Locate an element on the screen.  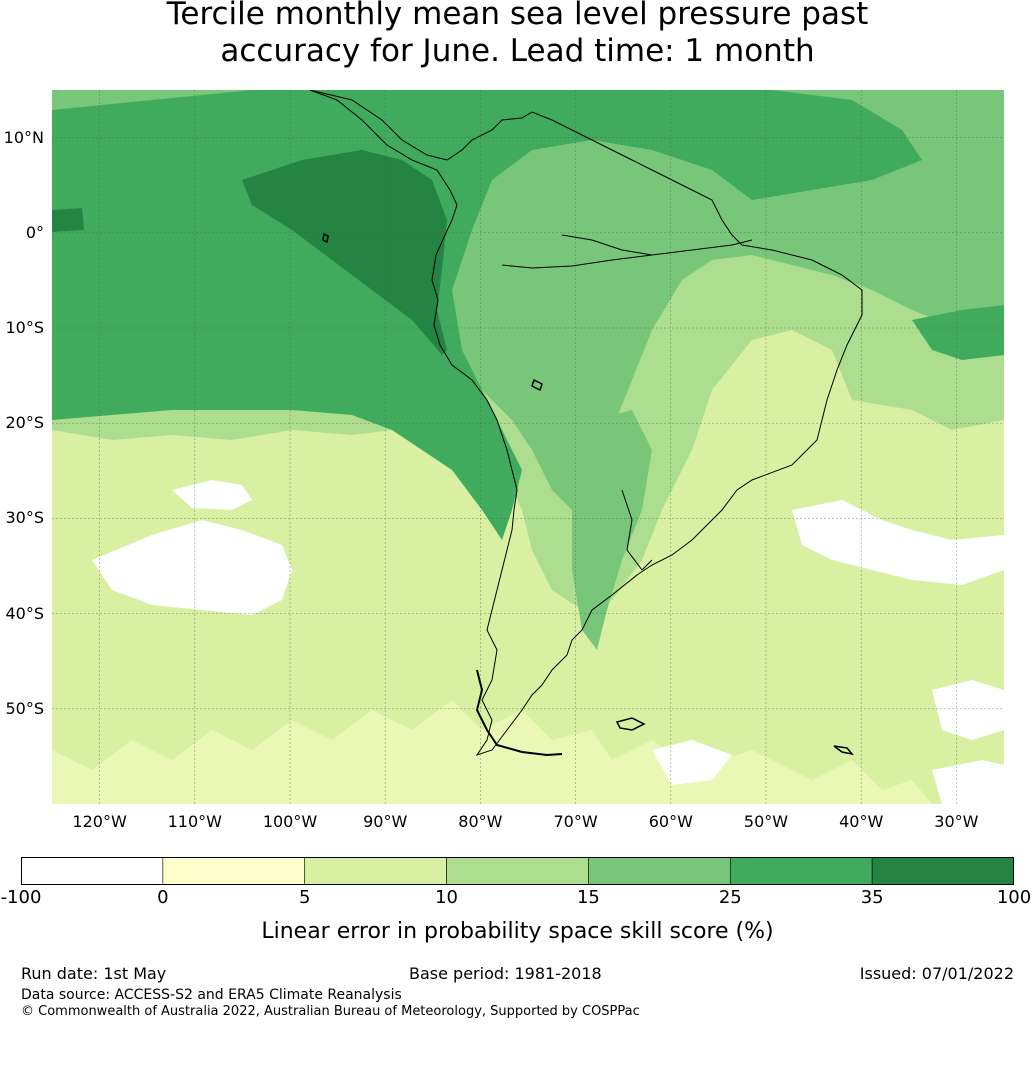
longitude-tick-label: 50°W is located at coordinates (766, 821).